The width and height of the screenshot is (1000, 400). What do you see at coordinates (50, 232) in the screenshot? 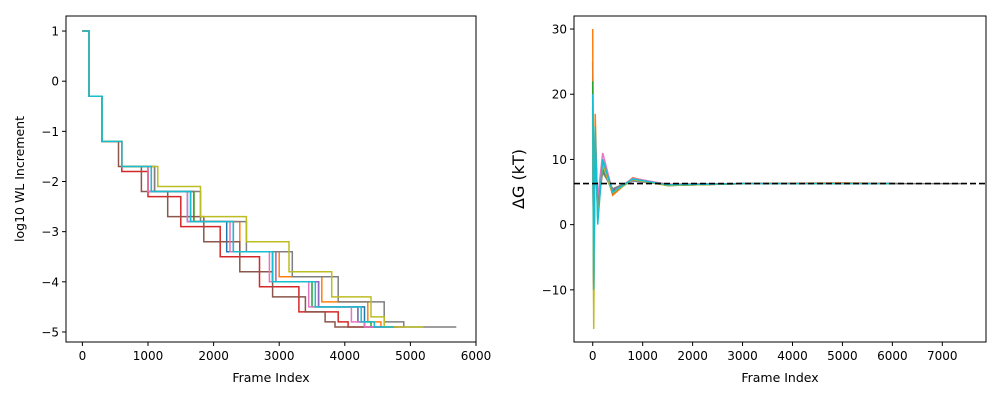
I see `y-tick-label: −3` at bounding box center [50, 232].